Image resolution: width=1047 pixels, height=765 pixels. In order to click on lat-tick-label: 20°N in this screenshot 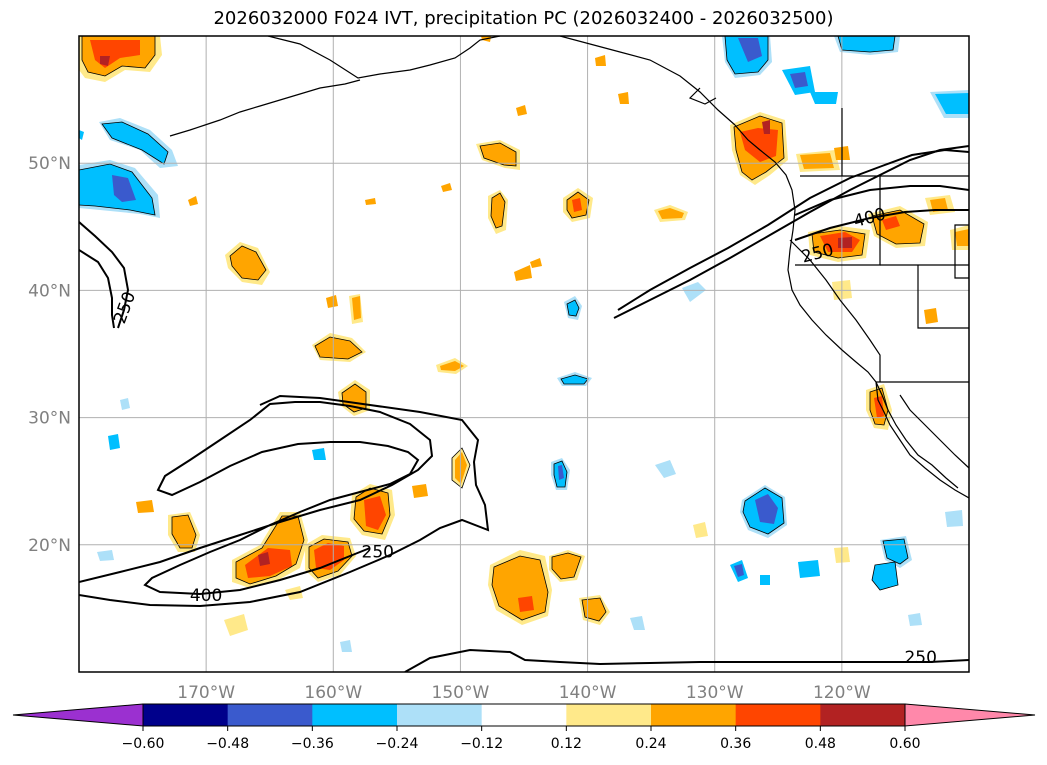, I will do `click(49, 546)`.